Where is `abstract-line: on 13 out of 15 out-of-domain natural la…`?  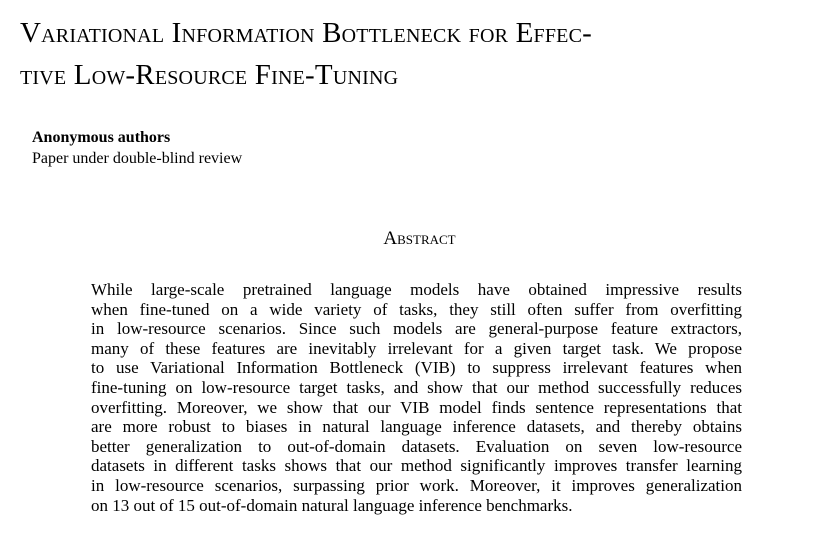
abstract-line: on 13 out of 15 out-of-domain natural la… is located at coordinates (332, 505).